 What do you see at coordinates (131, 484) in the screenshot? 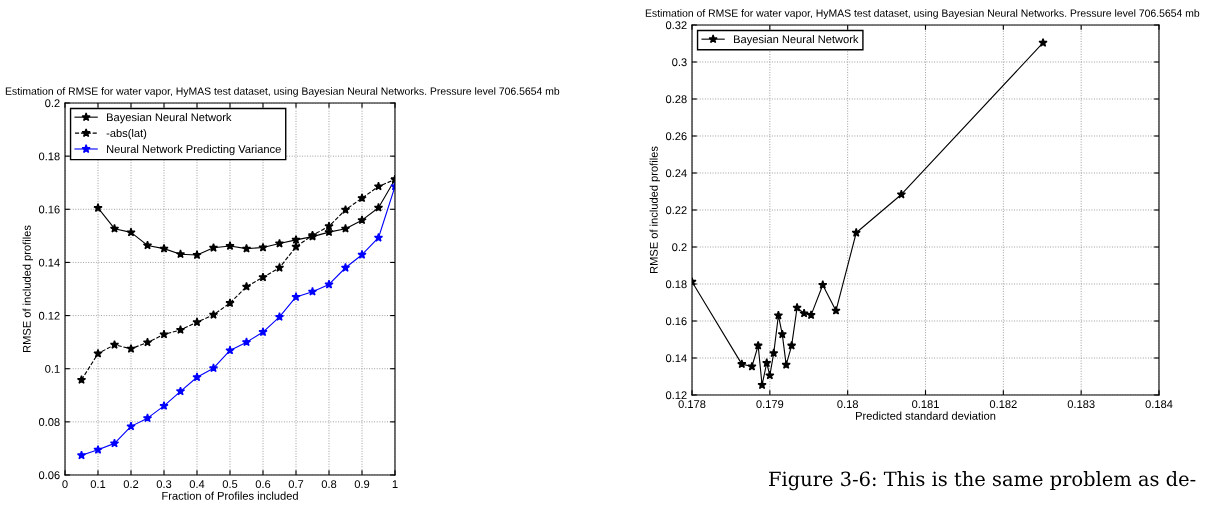
I see `x-tick-label: 0.2` at bounding box center [131, 484].